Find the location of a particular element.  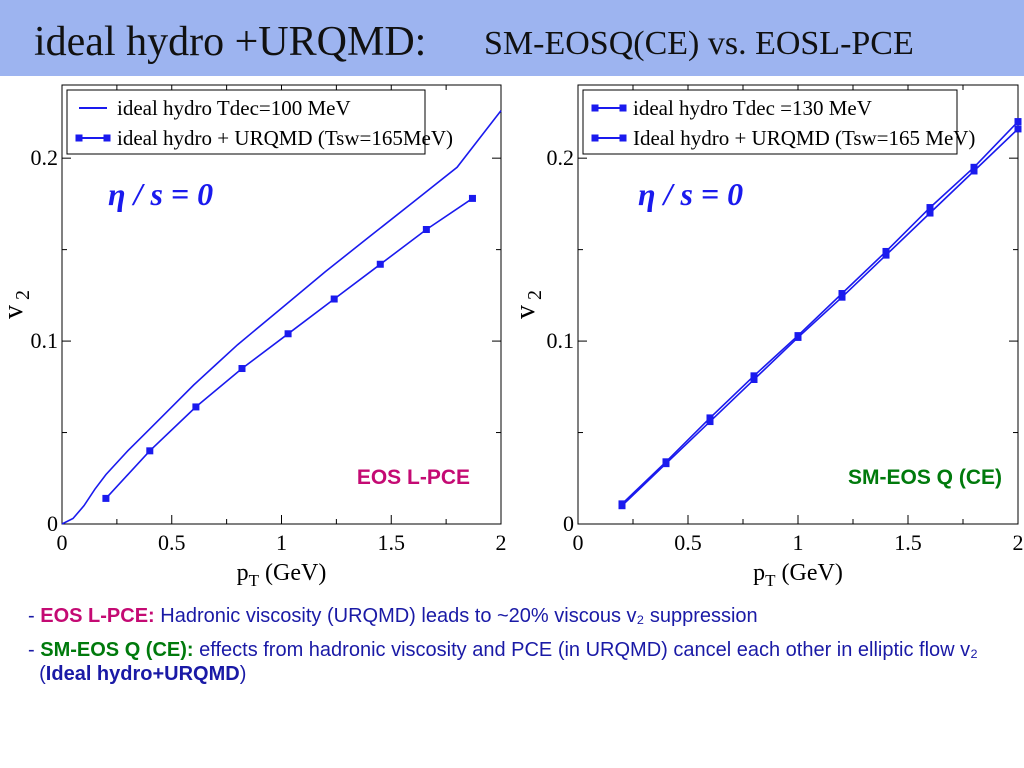

bullet-label-eos-lpce: EOS L-PCE: is located at coordinates (97, 616).